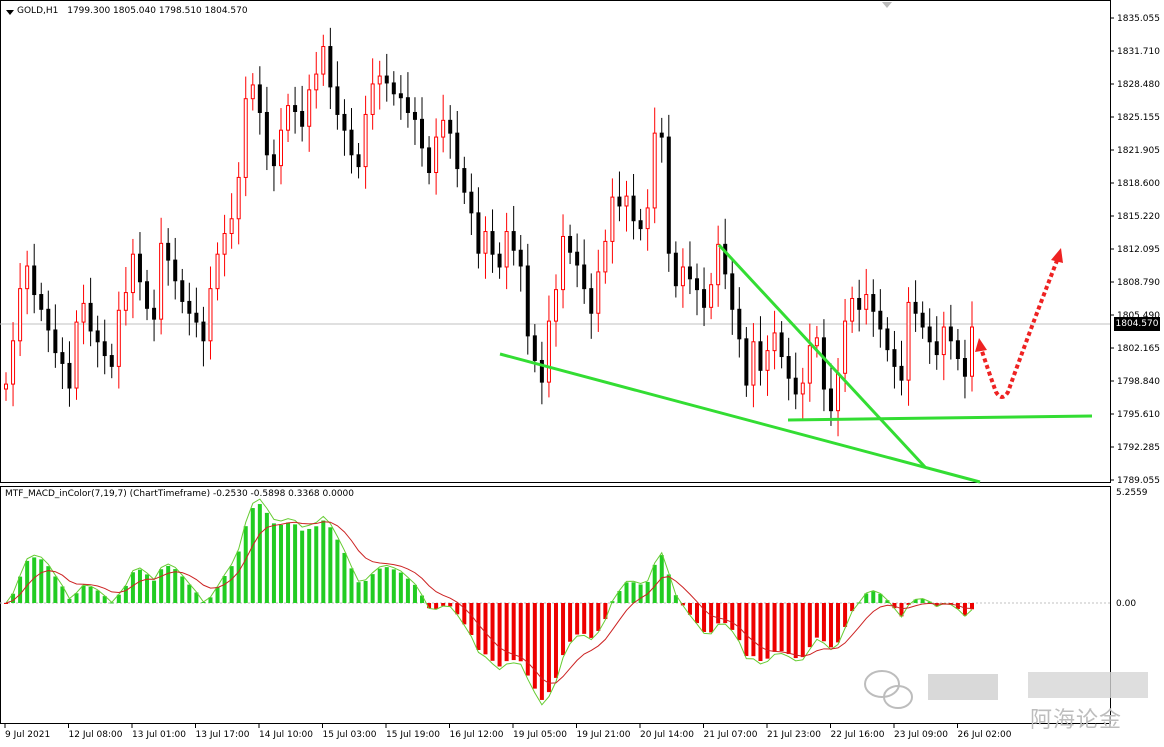  Describe the element at coordinates (985, 735) in the screenshot. I see `time-tick-label: 26 Jul 02:00` at that location.